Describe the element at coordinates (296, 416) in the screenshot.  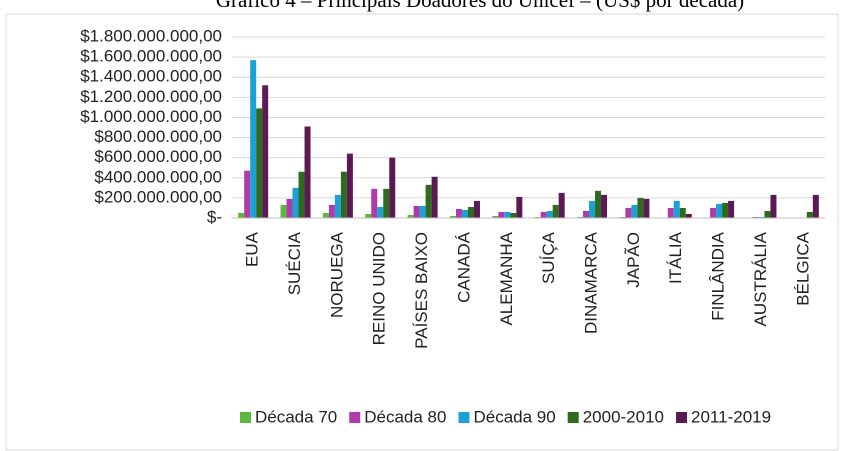
I see `legend-label: Década 70` at that location.